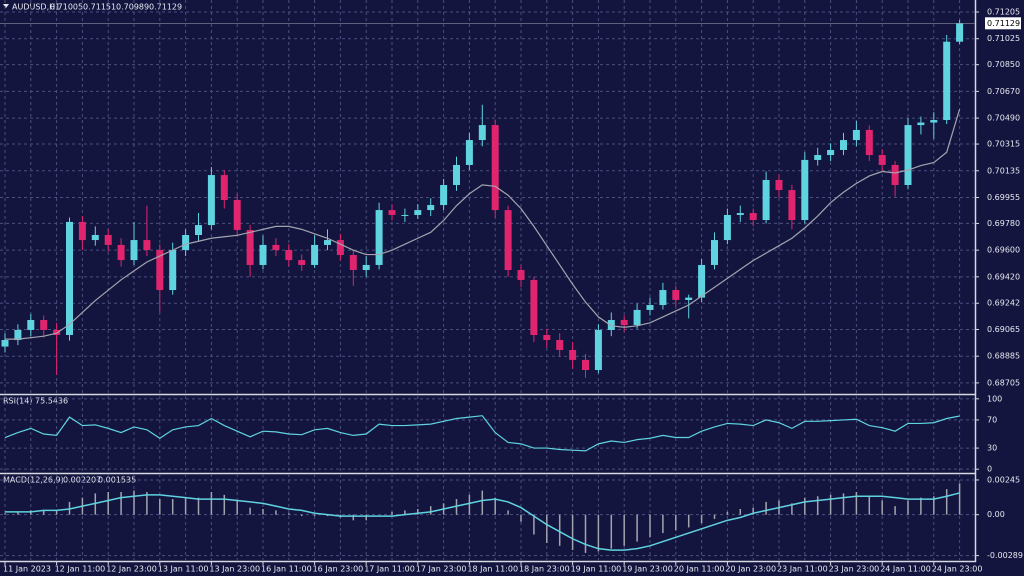  Describe the element at coordinates (99, 7) in the screenshot. I see `header-high: 0.71151` at that location.